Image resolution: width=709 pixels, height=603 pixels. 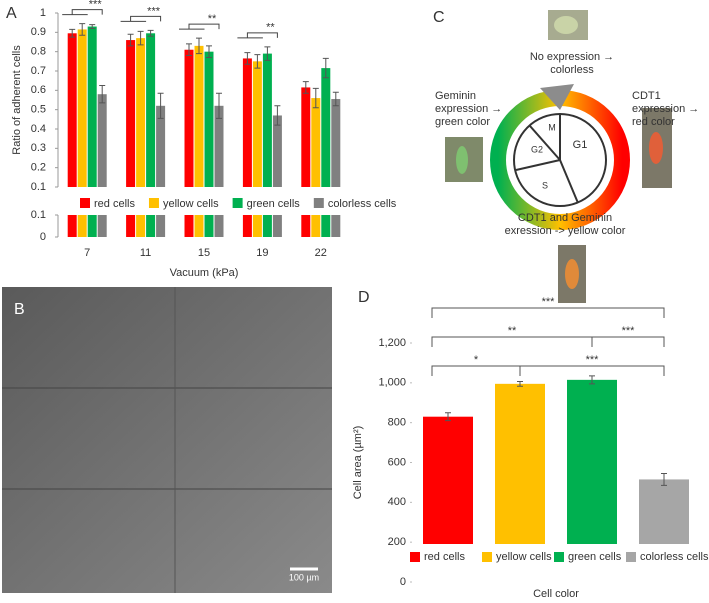 What do you see at coordinates (545, 185) in the screenshot?
I see `phase-label: S` at bounding box center [545, 185].